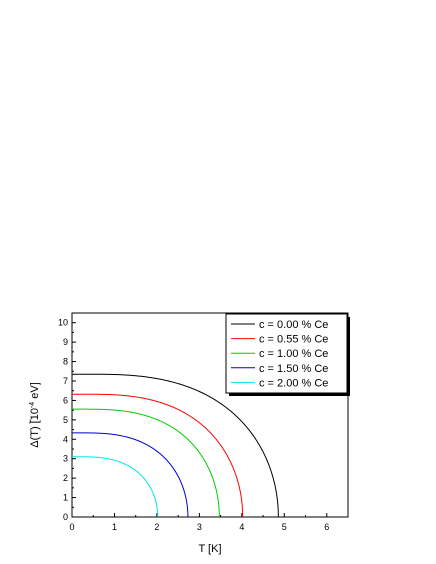 This screenshot has height=564, width=436. I want to click on x-tick-label-0: 0, so click(71, 527).